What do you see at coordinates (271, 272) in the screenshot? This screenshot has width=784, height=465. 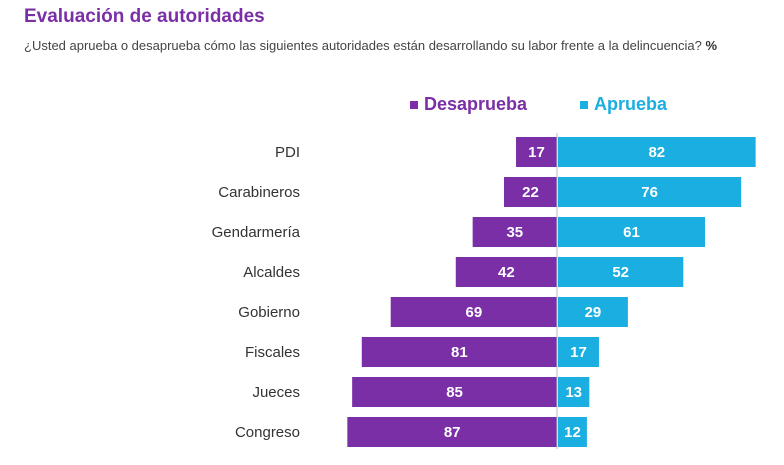 I see `category-label: Alcaldes` at bounding box center [271, 272].